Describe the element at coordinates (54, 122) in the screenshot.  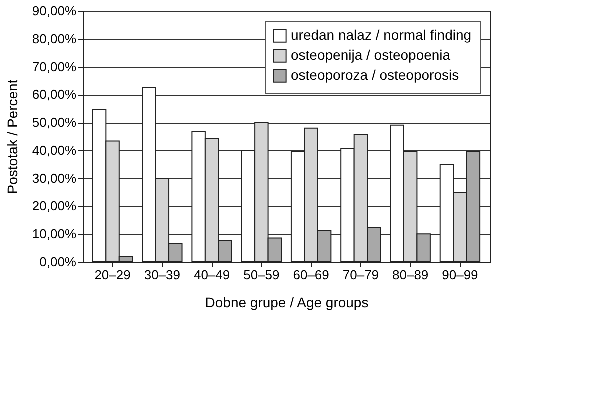
I see `y-tick-label: 50,00%` at that location.